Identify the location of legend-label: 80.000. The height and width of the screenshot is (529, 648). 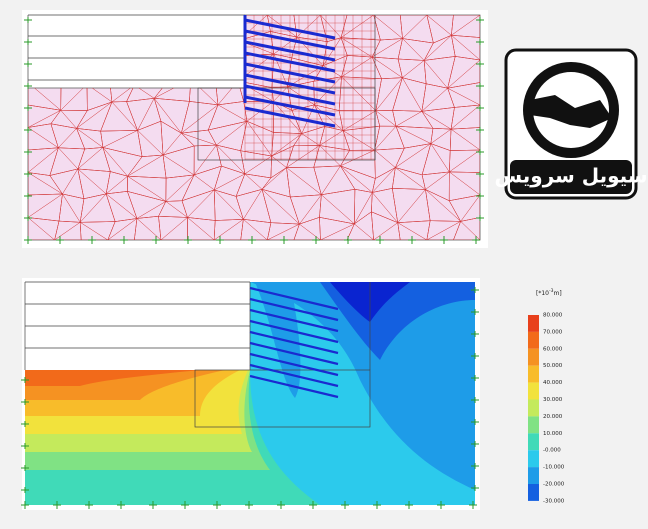
(553, 316).